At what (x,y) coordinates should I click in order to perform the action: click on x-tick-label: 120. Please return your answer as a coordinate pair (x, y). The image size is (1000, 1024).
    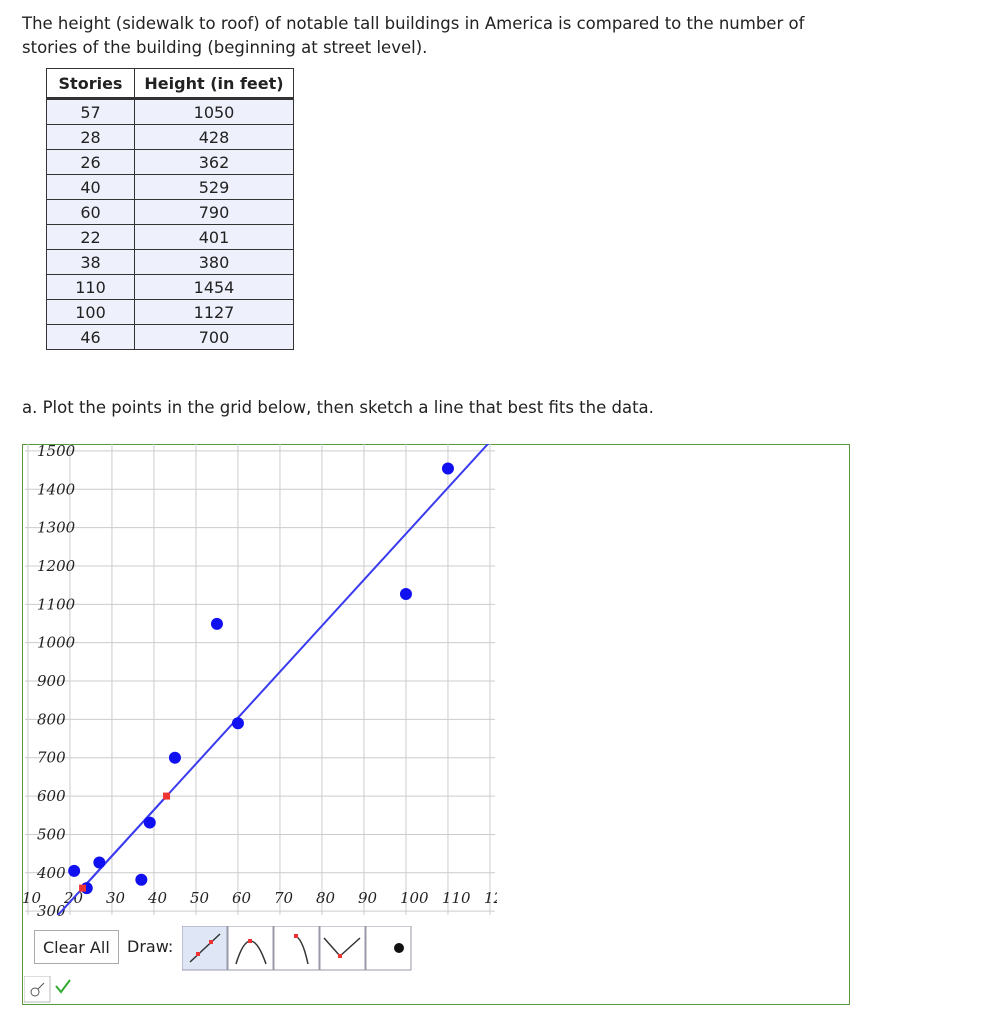
    Looking at the image, I should click on (498, 898).